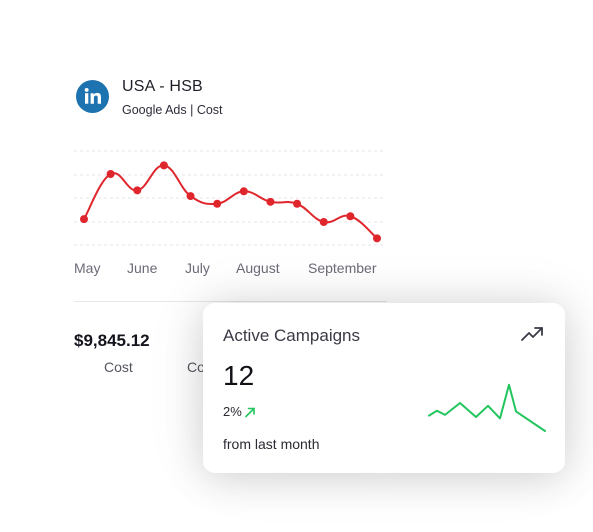 Image resolution: width=593 pixels, height=532 pixels. I want to click on change-footnote: from last month, so click(271, 444).